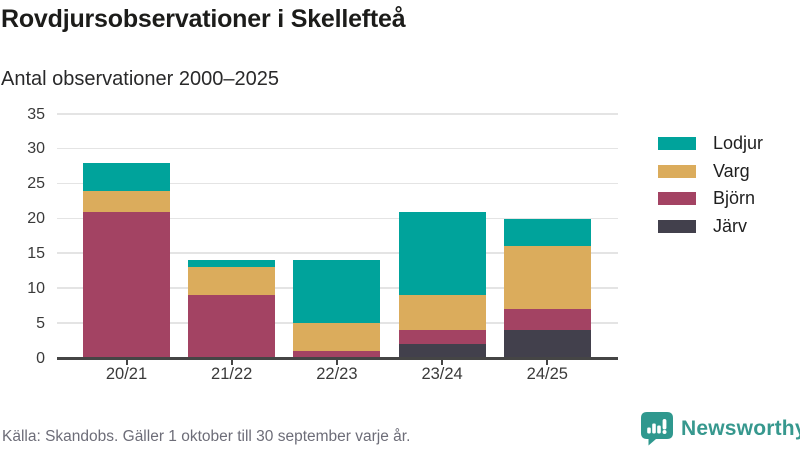  Describe the element at coordinates (126, 374) in the screenshot. I see `x-tick-label: 20/21` at that location.